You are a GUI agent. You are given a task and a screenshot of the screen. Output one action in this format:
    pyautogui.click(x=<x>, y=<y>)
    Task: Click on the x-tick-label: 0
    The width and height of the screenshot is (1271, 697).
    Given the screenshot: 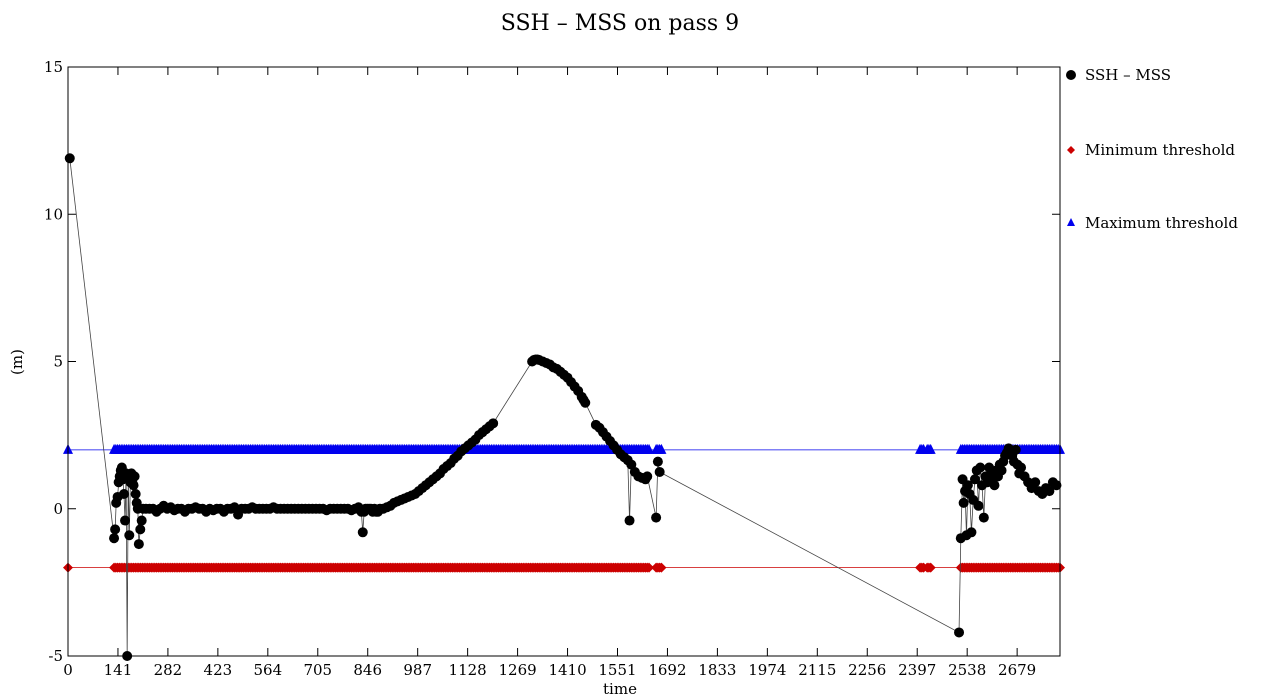 What is the action you would take?
    pyautogui.click(x=68, y=670)
    